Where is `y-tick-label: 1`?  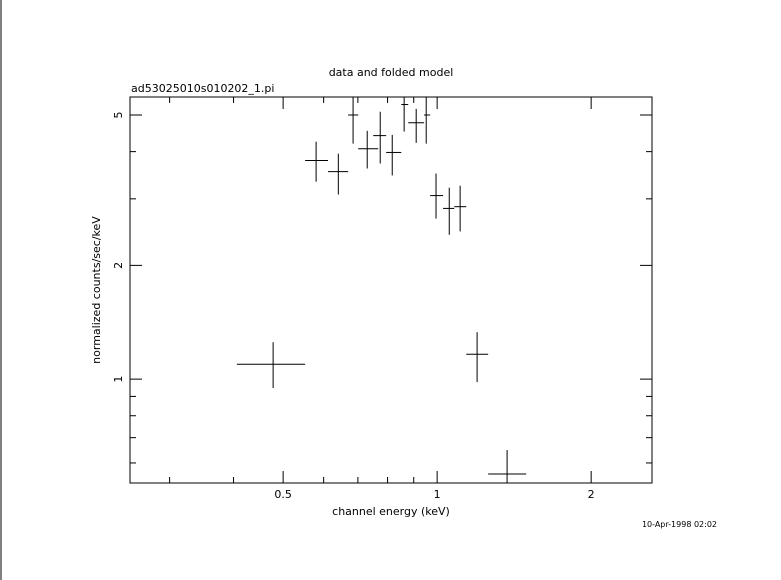
y-tick-label: 1 is located at coordinates (118, 379).